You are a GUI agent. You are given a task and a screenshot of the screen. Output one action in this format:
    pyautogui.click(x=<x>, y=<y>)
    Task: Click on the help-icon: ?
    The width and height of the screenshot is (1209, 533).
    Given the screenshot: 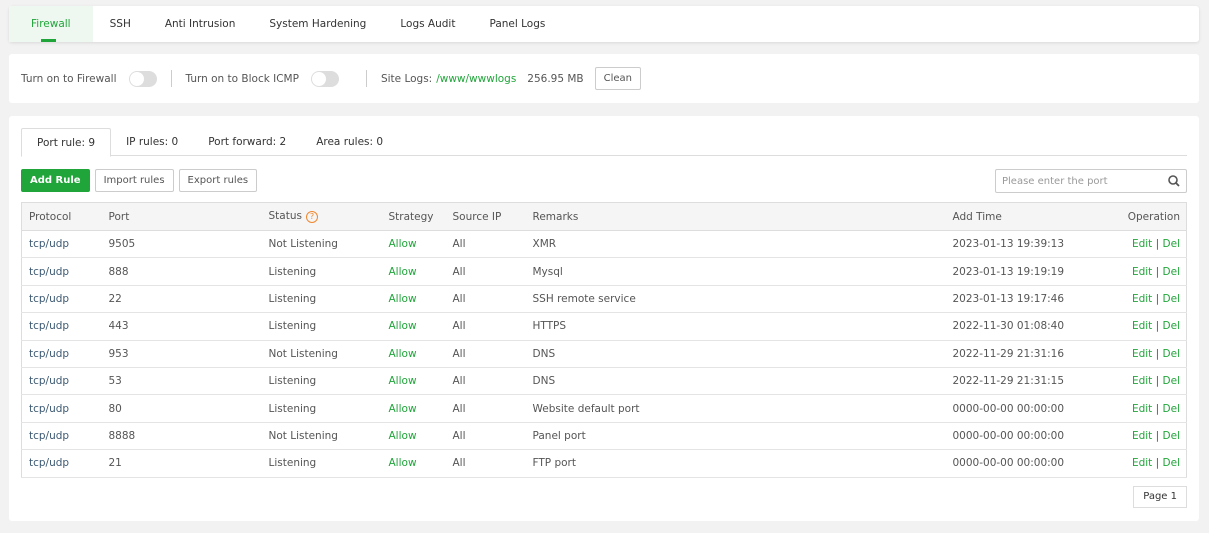 What is the action you would take?
    pyautogui.click(x=311, y=217)
    